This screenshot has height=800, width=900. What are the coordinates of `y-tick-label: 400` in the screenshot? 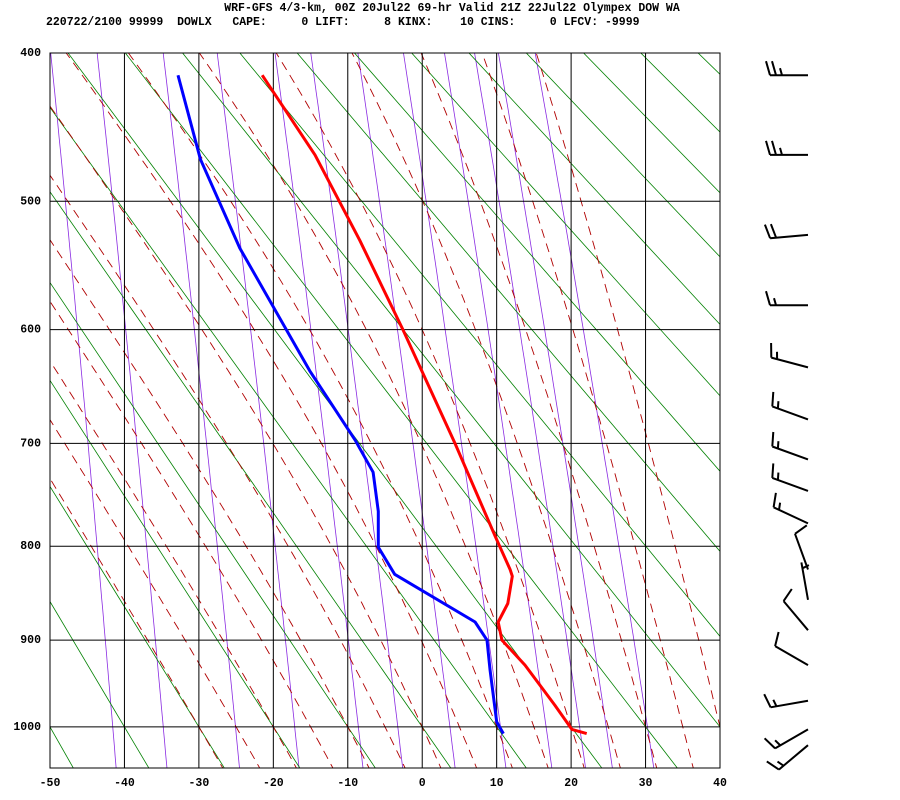 It's located at (30, 53).